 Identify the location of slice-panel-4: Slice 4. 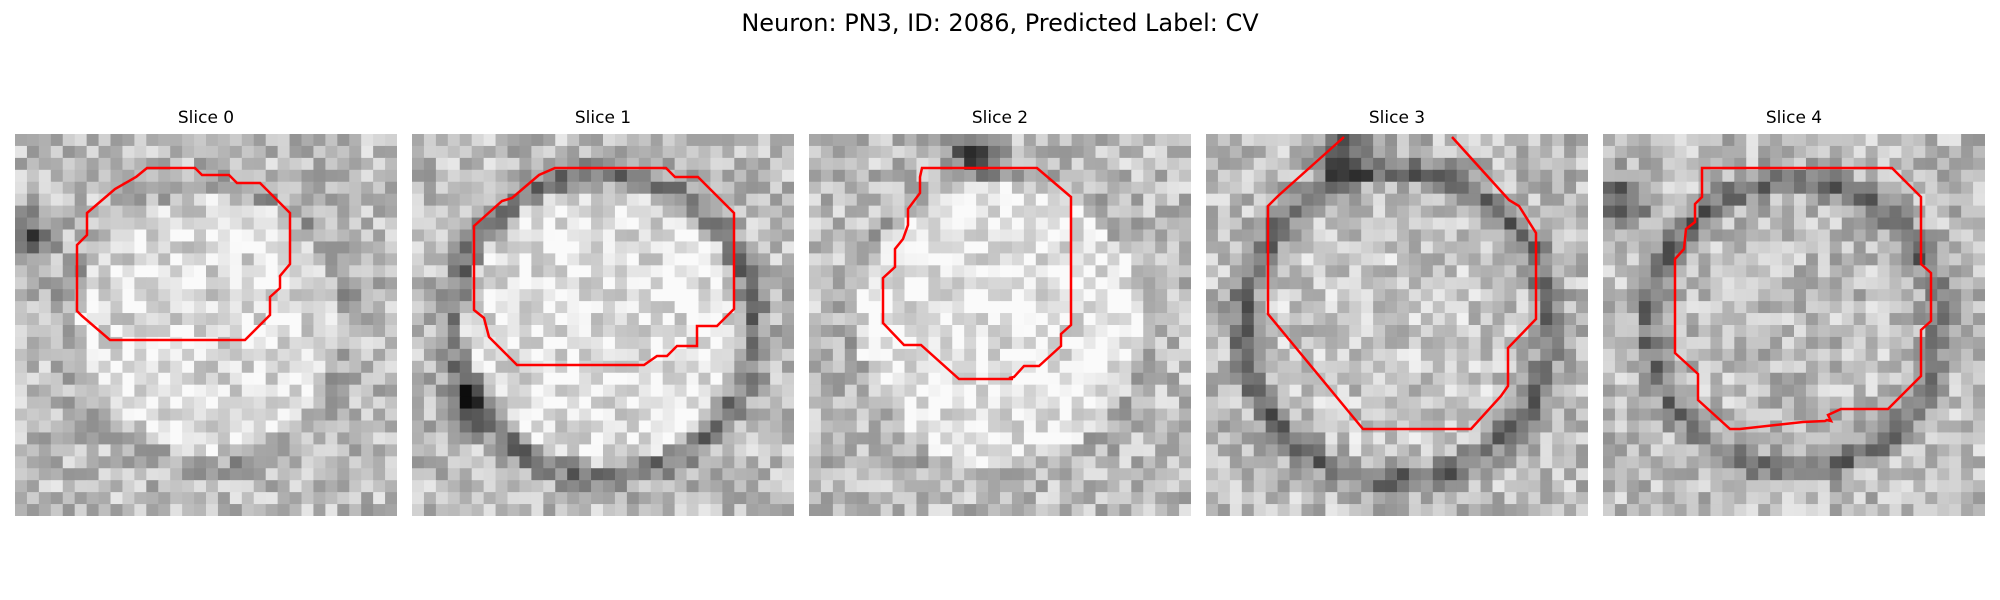
(1794, 310).